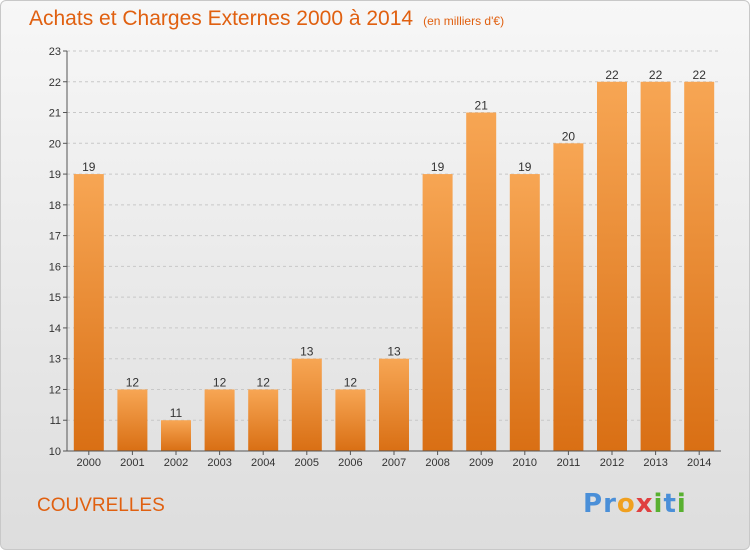 The image size is (750, 550). Describe the element at coordinates (394, 463) in the screenshot. I see `x-tick-label: 2007` at that location.